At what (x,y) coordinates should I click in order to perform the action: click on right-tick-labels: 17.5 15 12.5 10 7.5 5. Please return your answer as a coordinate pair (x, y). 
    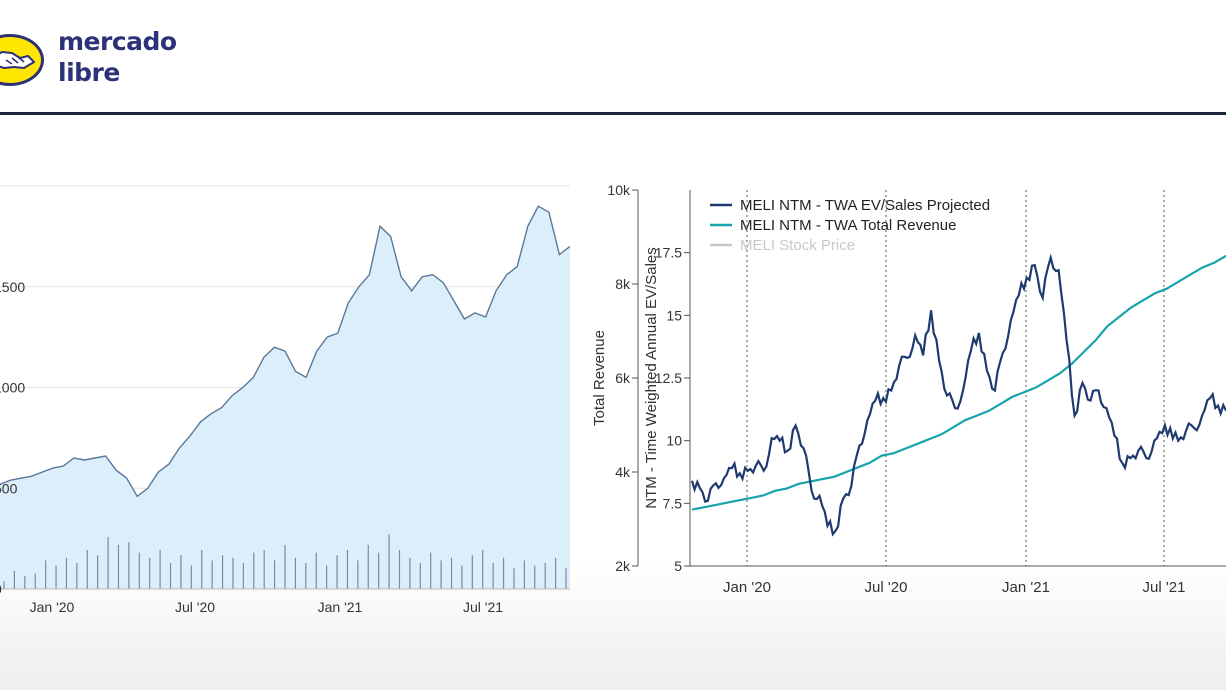
    Looking at the image, I should click on (672, 409).